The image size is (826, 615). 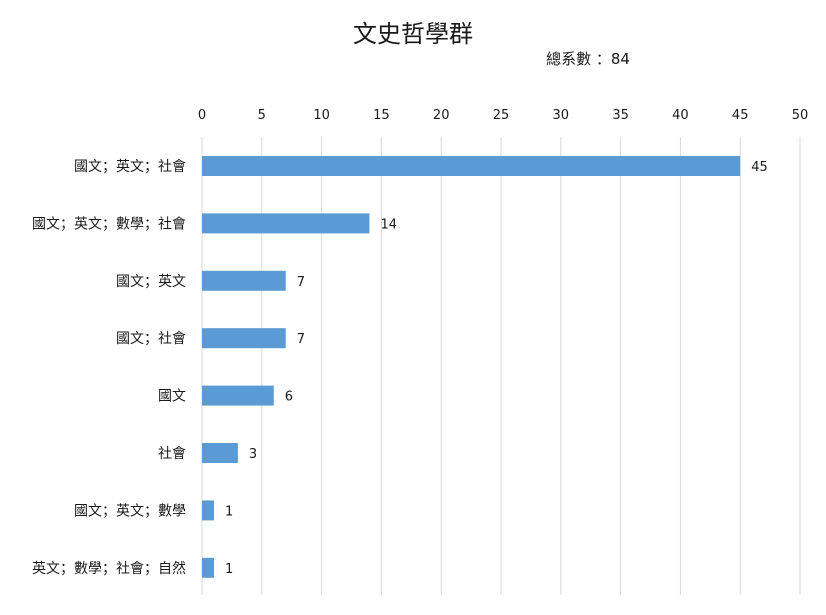 What do you see at coordinates (151, 281) in the screenshot?
I see `category-label: 國文；英文` at bounding box center [151, 281].